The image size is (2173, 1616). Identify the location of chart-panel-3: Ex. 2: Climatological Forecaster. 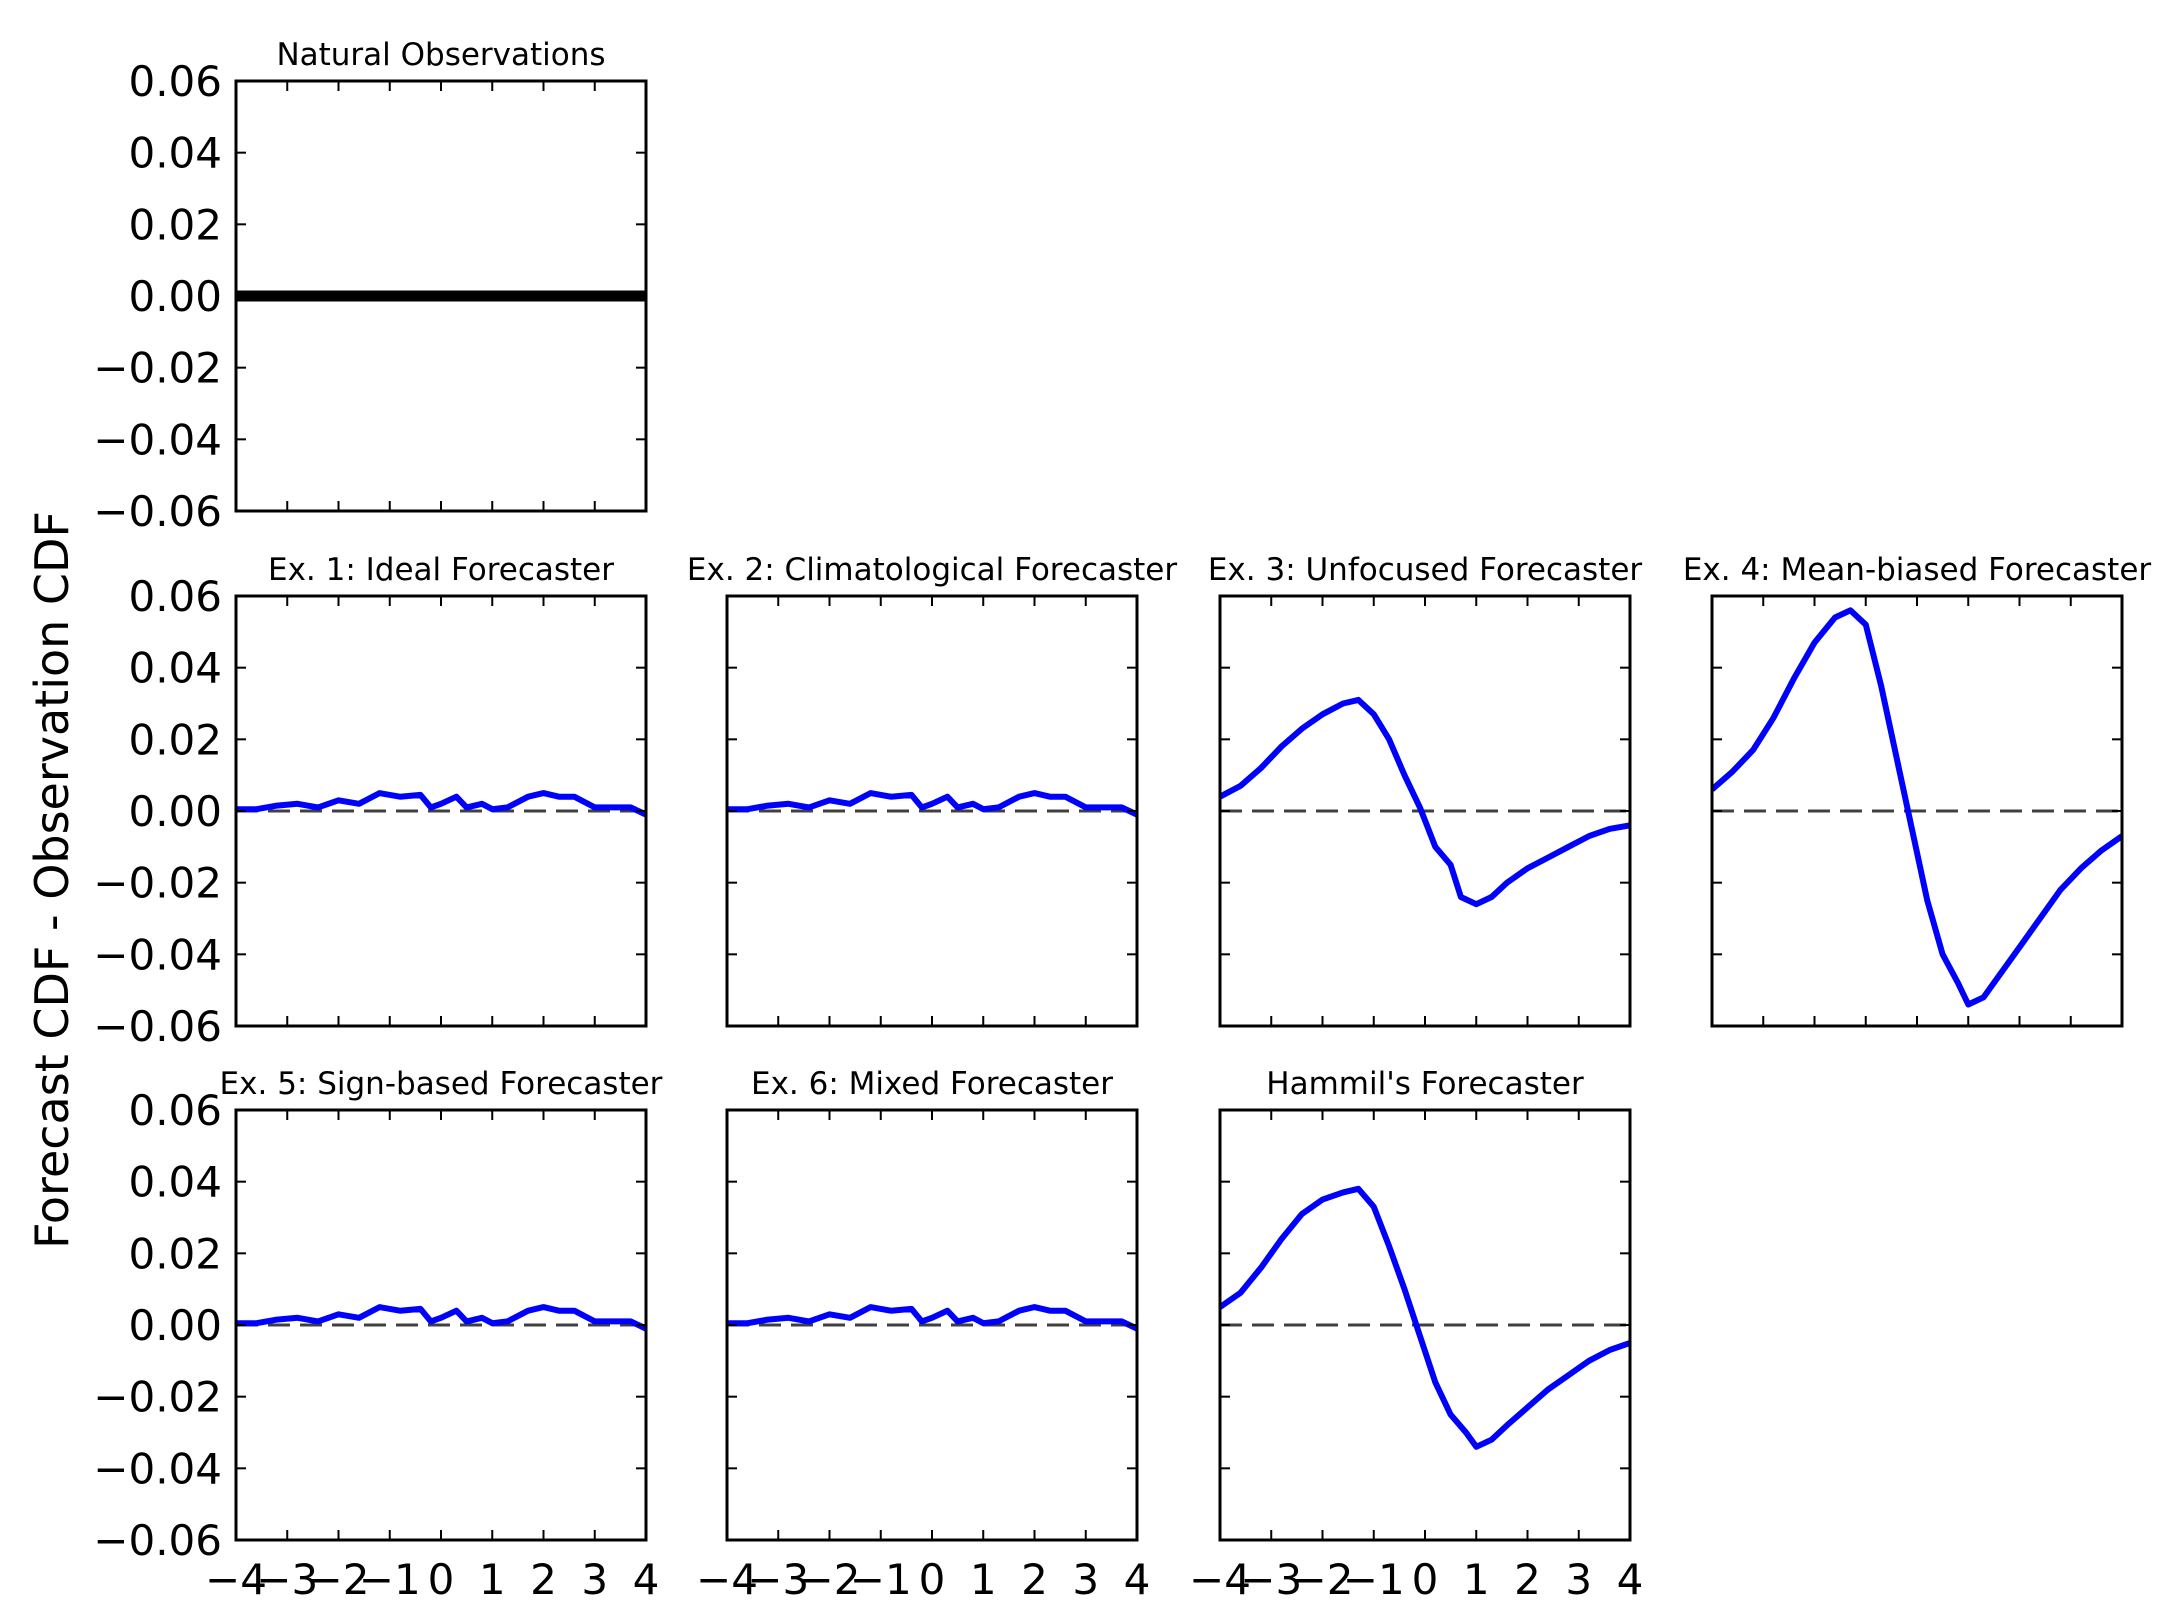
(932, 790).